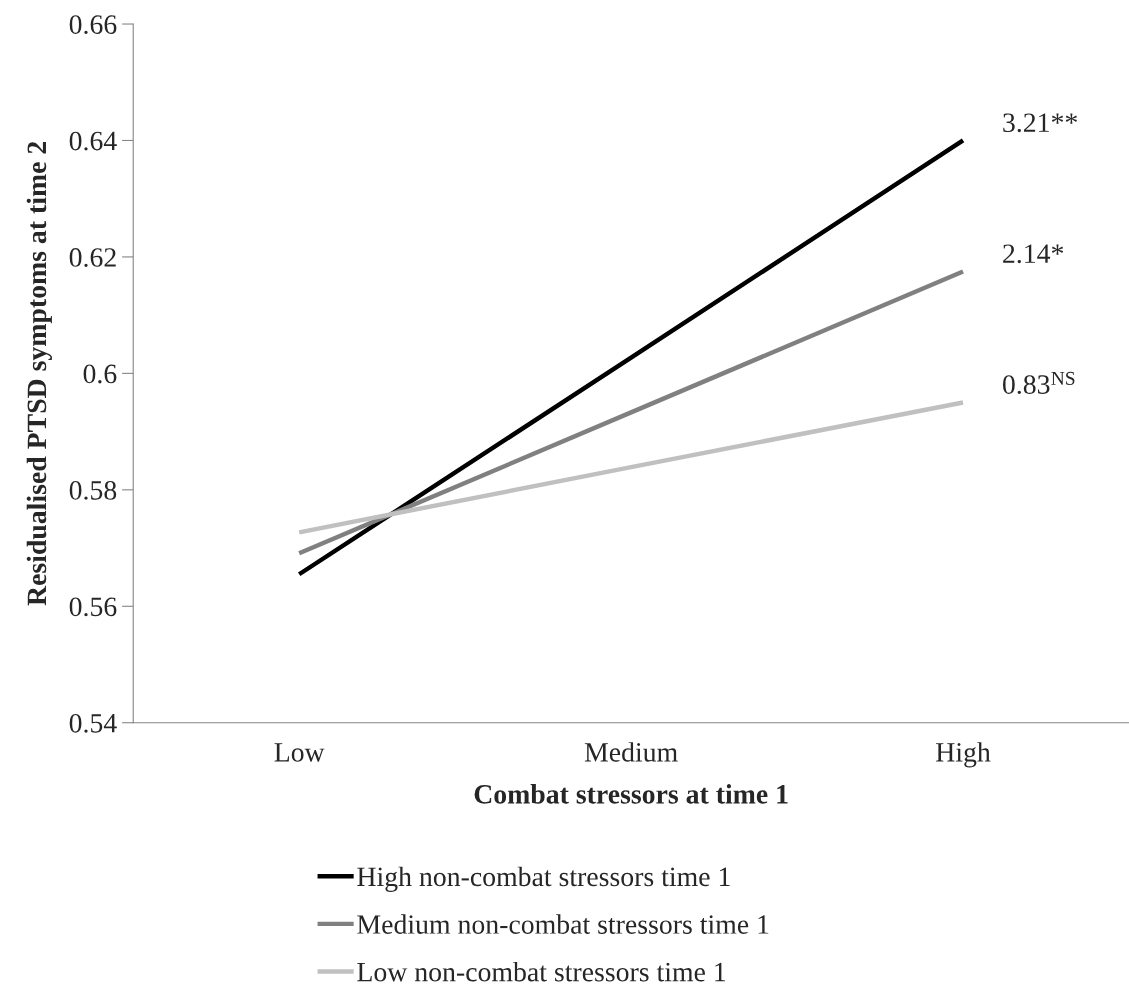 The height and width of the screenshot is (1001, 1129). I want to click on x-tick-label: Low, so click(299, 752).